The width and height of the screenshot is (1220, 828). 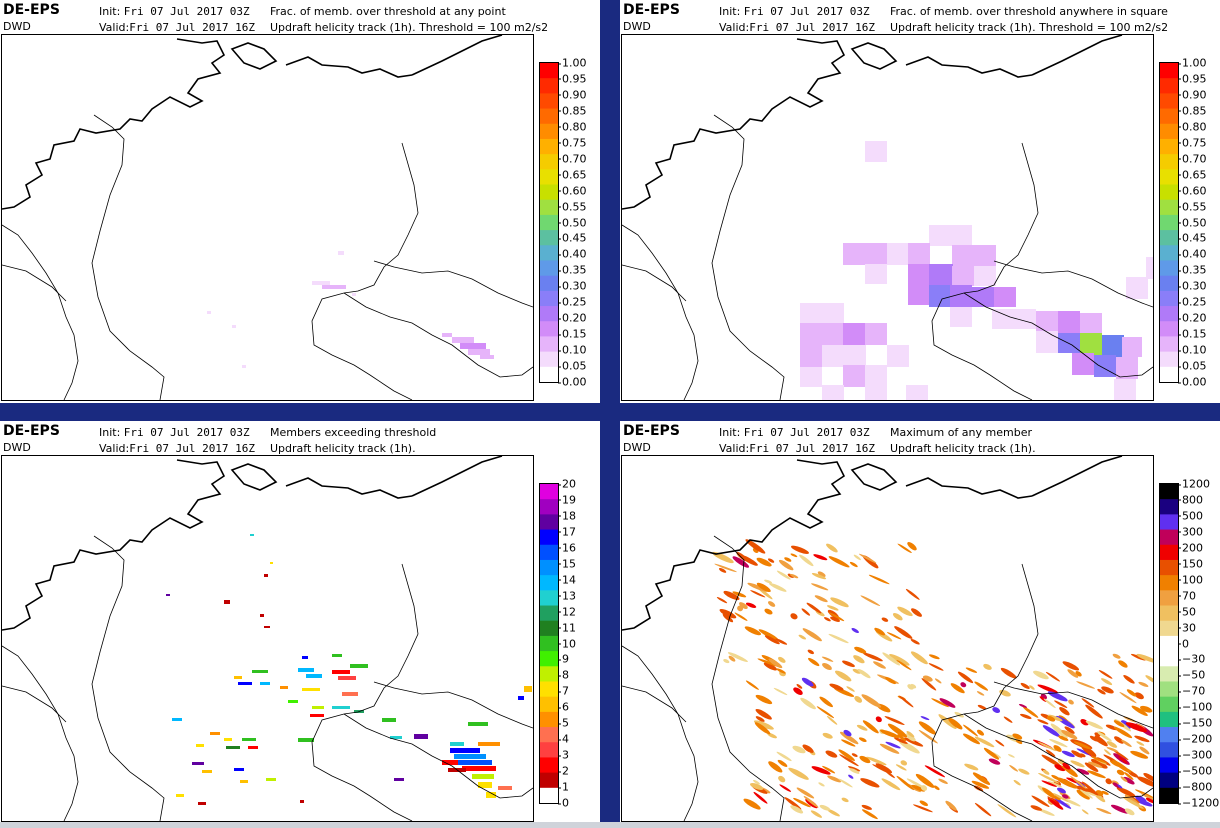 I want to click on colorbar-tick-label: 0.60, so click(x=572, y=191).